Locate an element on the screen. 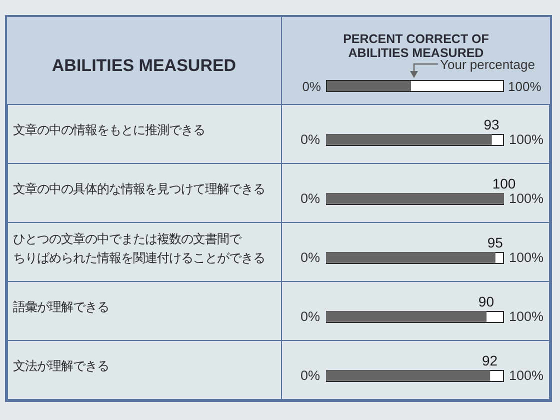 This screenshot has width=560, height=420. y-tick-label: 語彙が理解できる is located at coordinates (61, 307).